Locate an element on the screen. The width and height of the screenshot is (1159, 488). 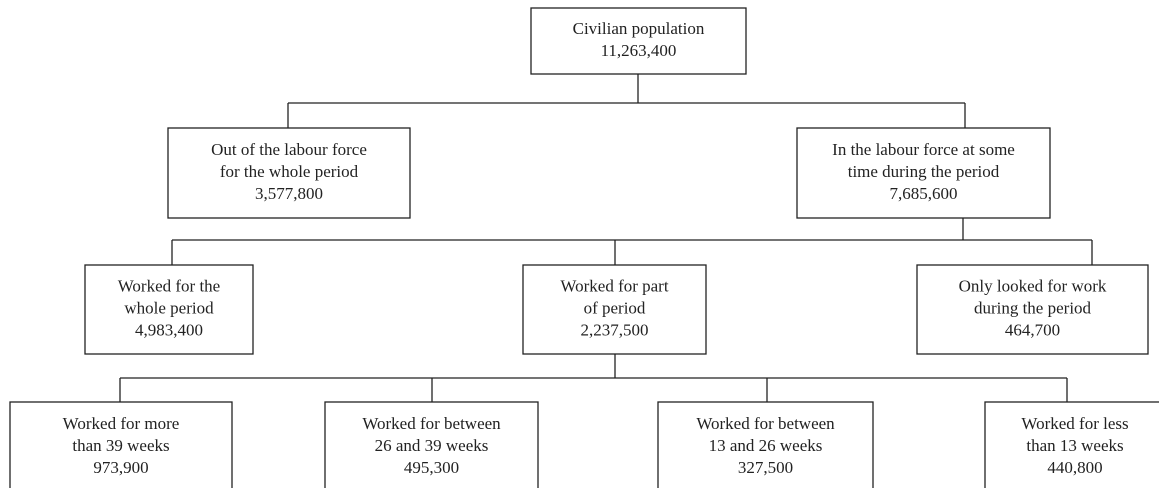
node-label: of period is located at coordinates (615, 307).